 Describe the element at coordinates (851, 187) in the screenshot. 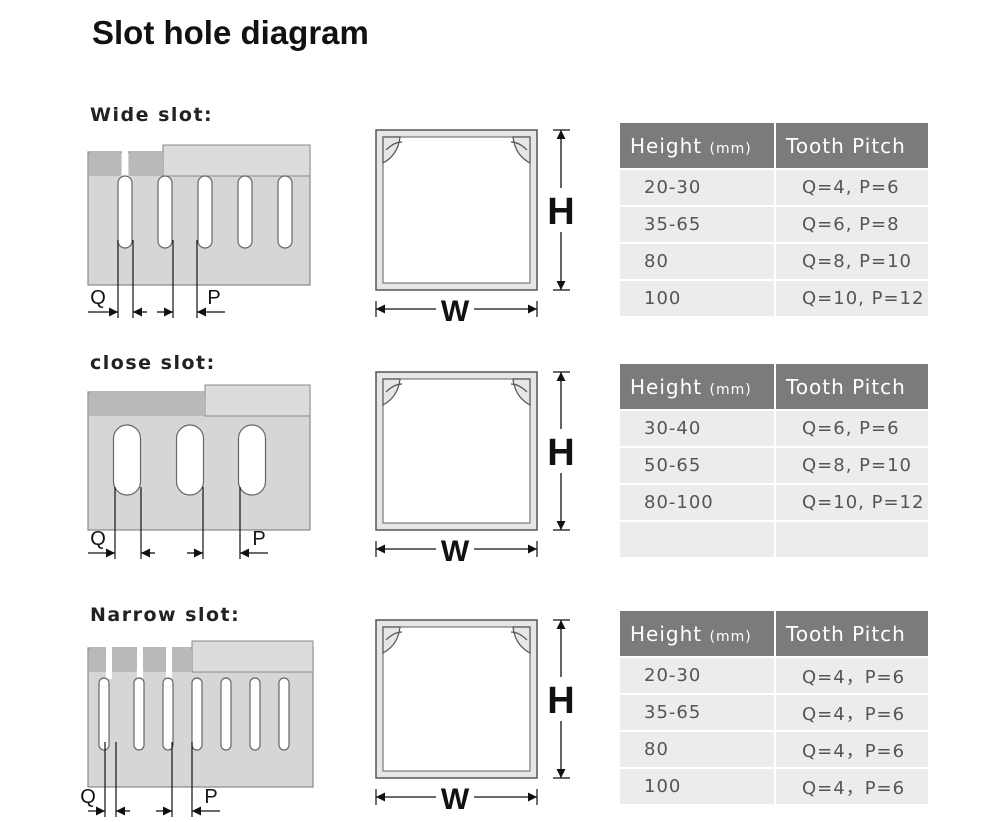

I see `tooth-pitch-cell: Q=4, P=6` at that location.